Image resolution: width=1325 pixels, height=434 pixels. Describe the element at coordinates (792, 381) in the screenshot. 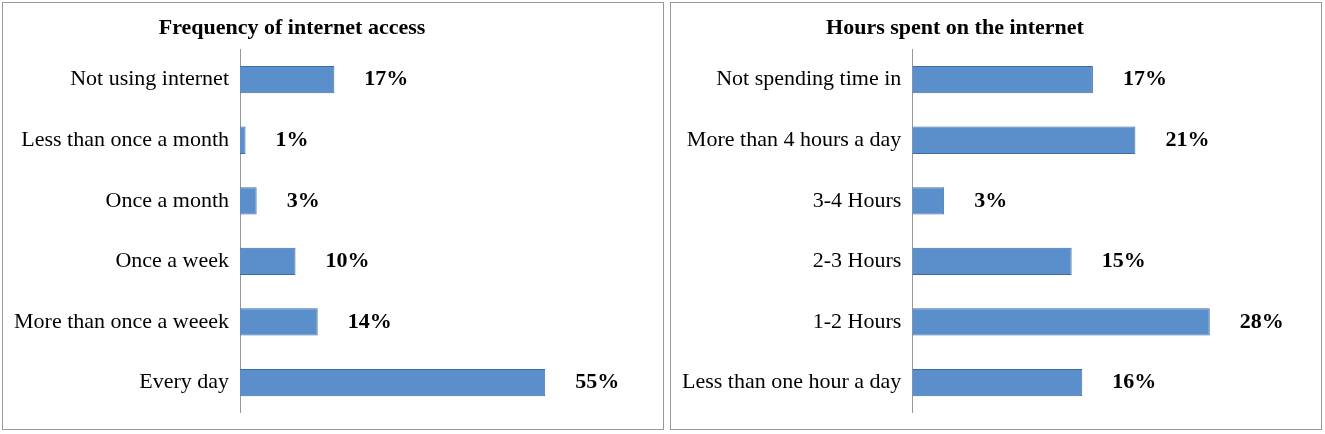

I see `y-tick-label: Less than one hour a day` at that location.